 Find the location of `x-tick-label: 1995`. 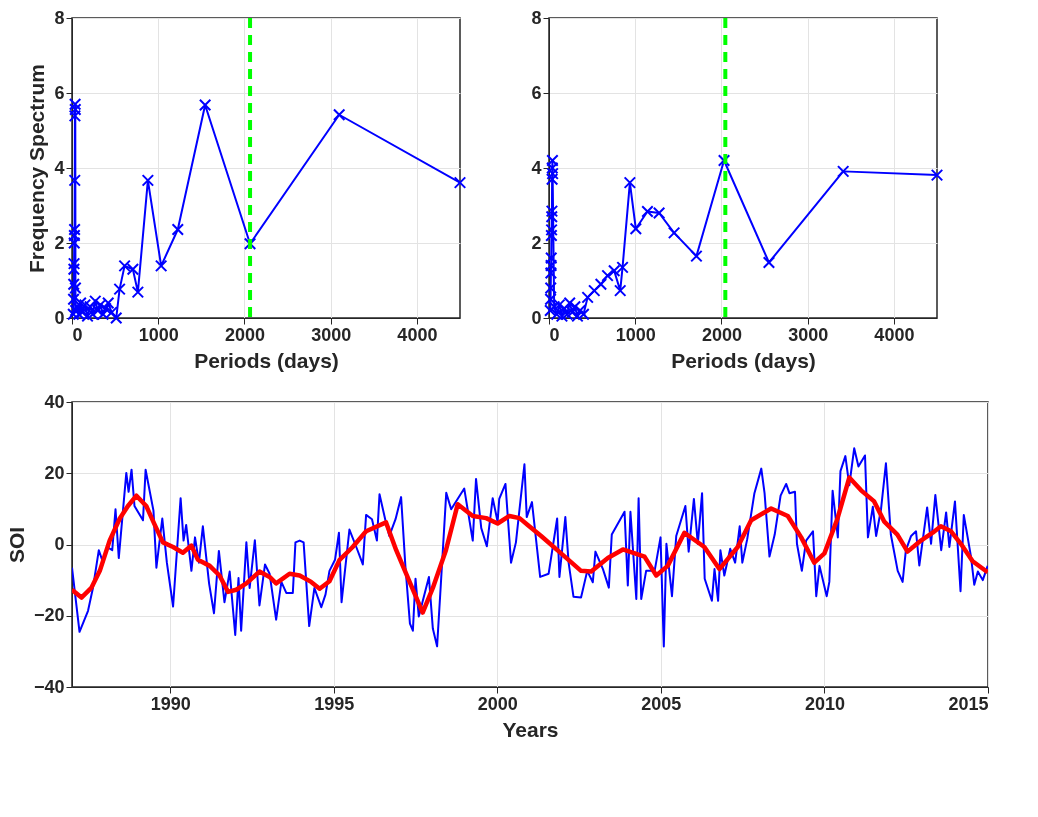

x-tick-label: 1995 is located at coordinates (334, 703).